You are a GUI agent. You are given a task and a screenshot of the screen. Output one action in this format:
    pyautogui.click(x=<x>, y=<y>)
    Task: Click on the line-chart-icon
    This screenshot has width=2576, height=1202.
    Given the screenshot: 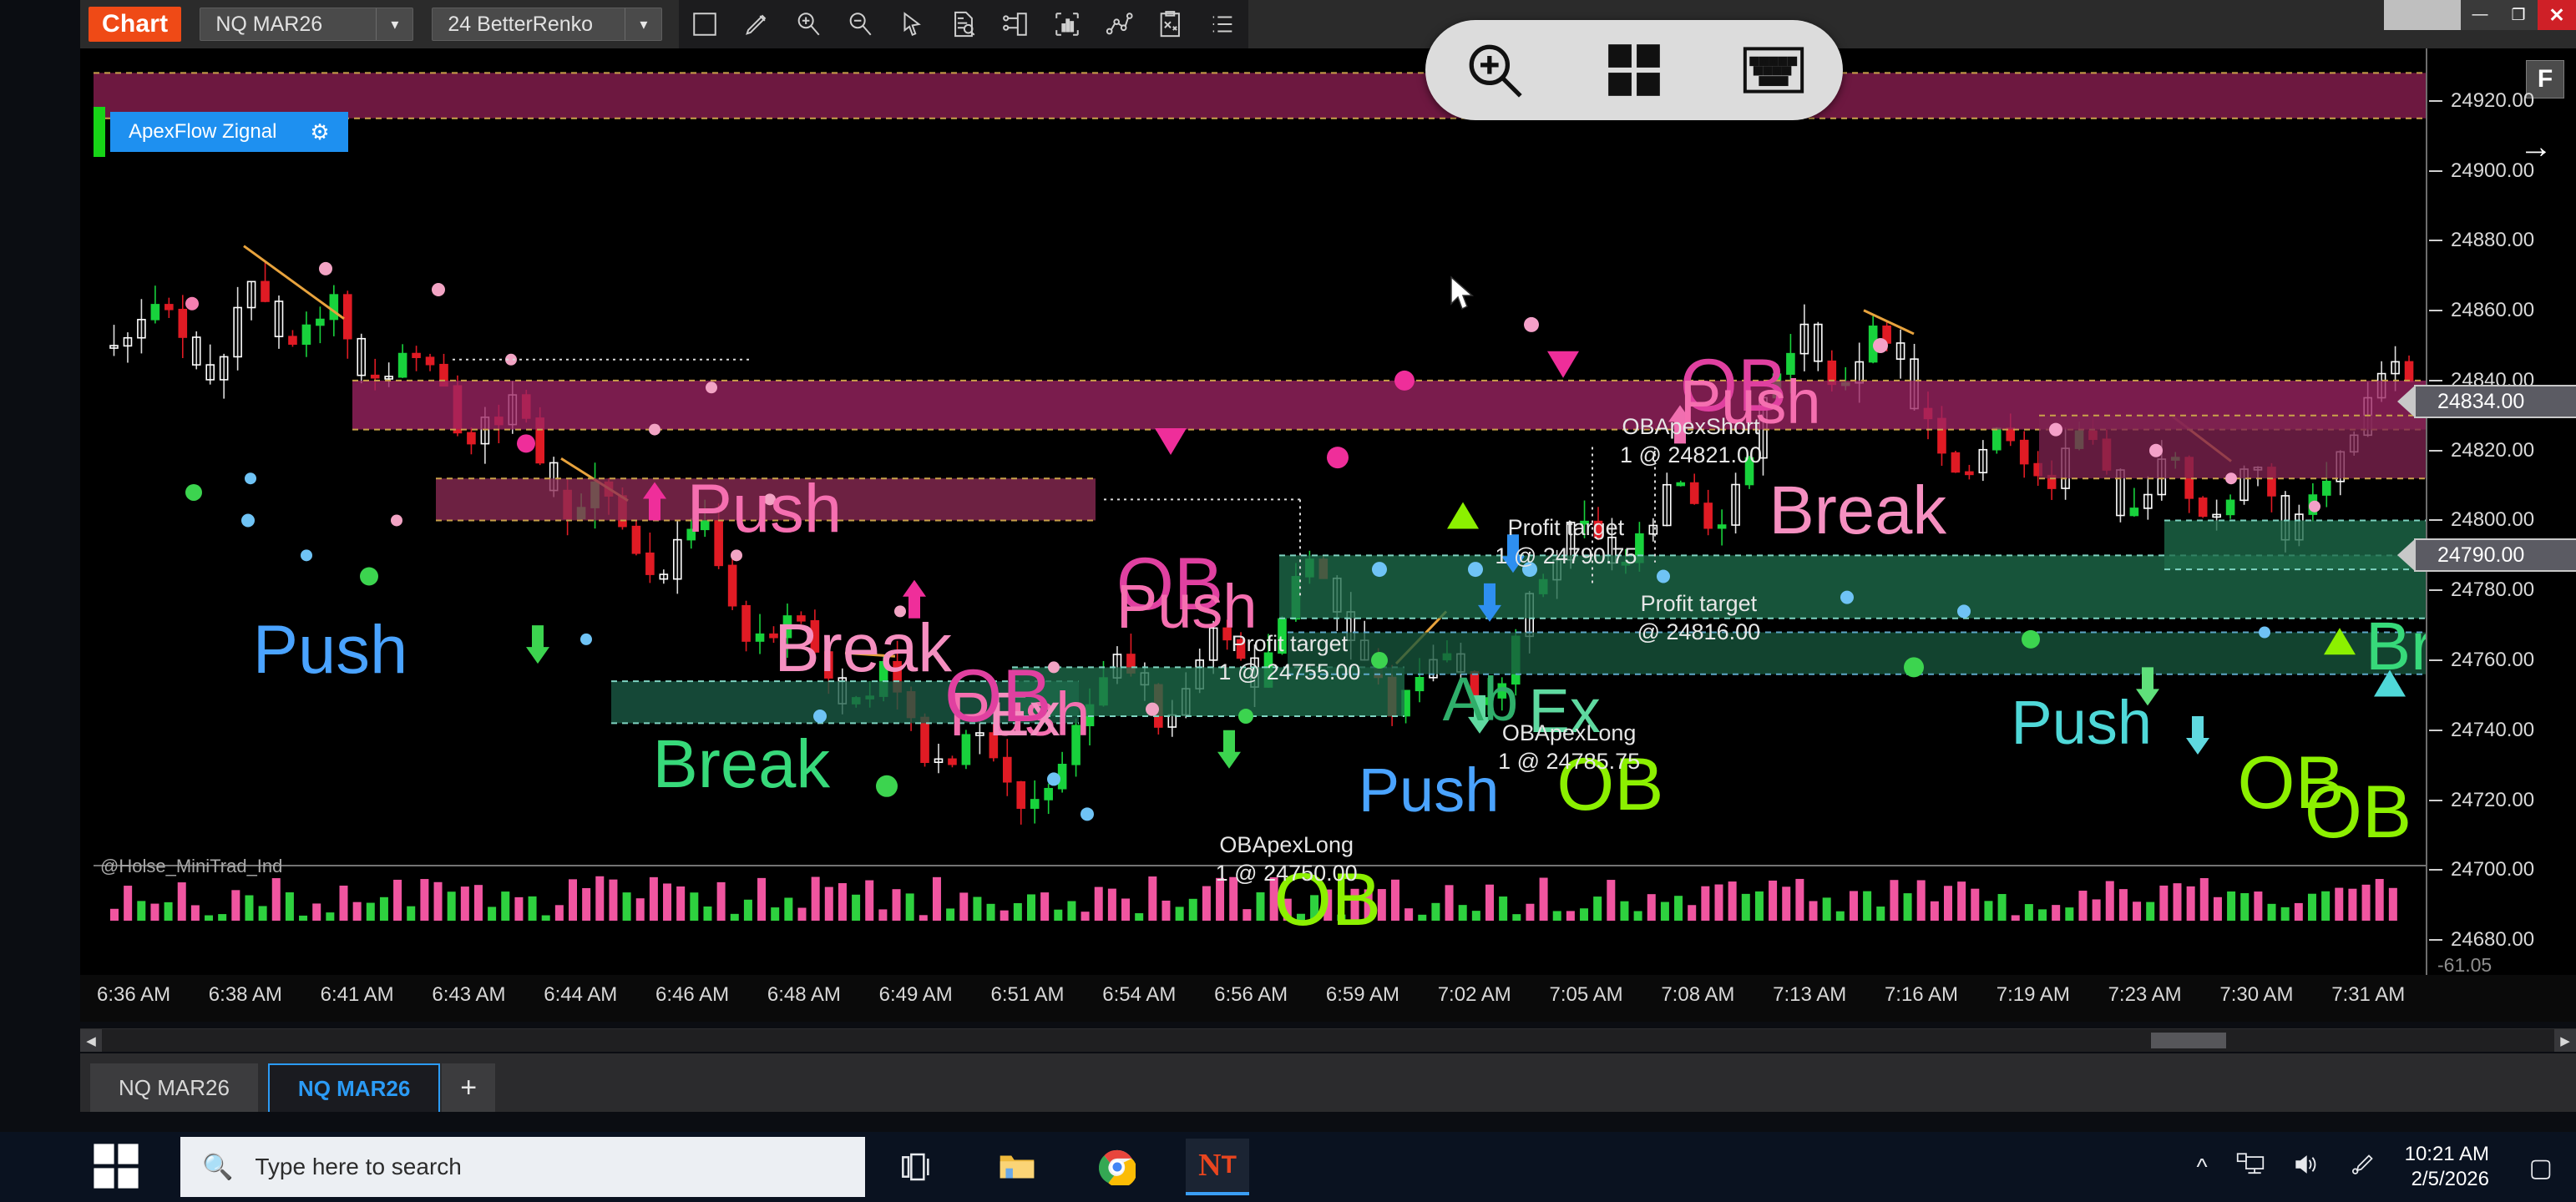 What is the action you would take?
    pyautogui.click(x=1119, y=24)
    